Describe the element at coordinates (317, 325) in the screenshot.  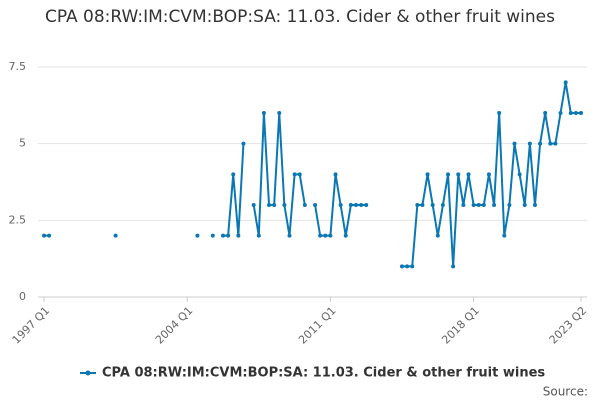
I see `x-tick-label: 2011 Q1` at that location.